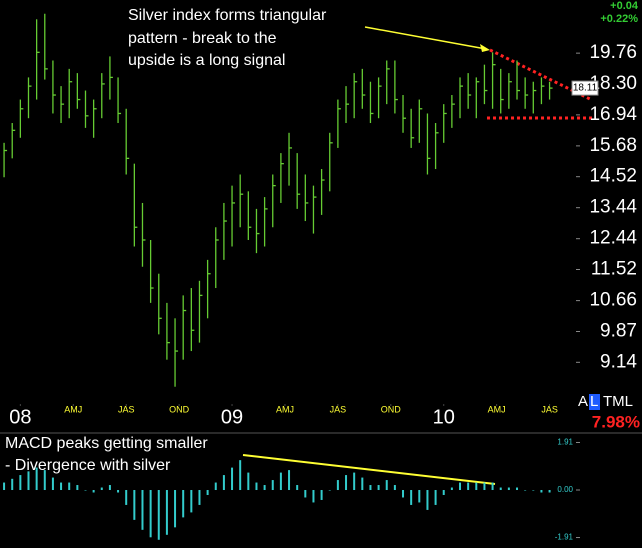 This screenshot has height=548, width=642. What do you see at coordinates (20, 417) in the screenshot?
I see `x-tick-label: 08` at bounding box center [20, 417].